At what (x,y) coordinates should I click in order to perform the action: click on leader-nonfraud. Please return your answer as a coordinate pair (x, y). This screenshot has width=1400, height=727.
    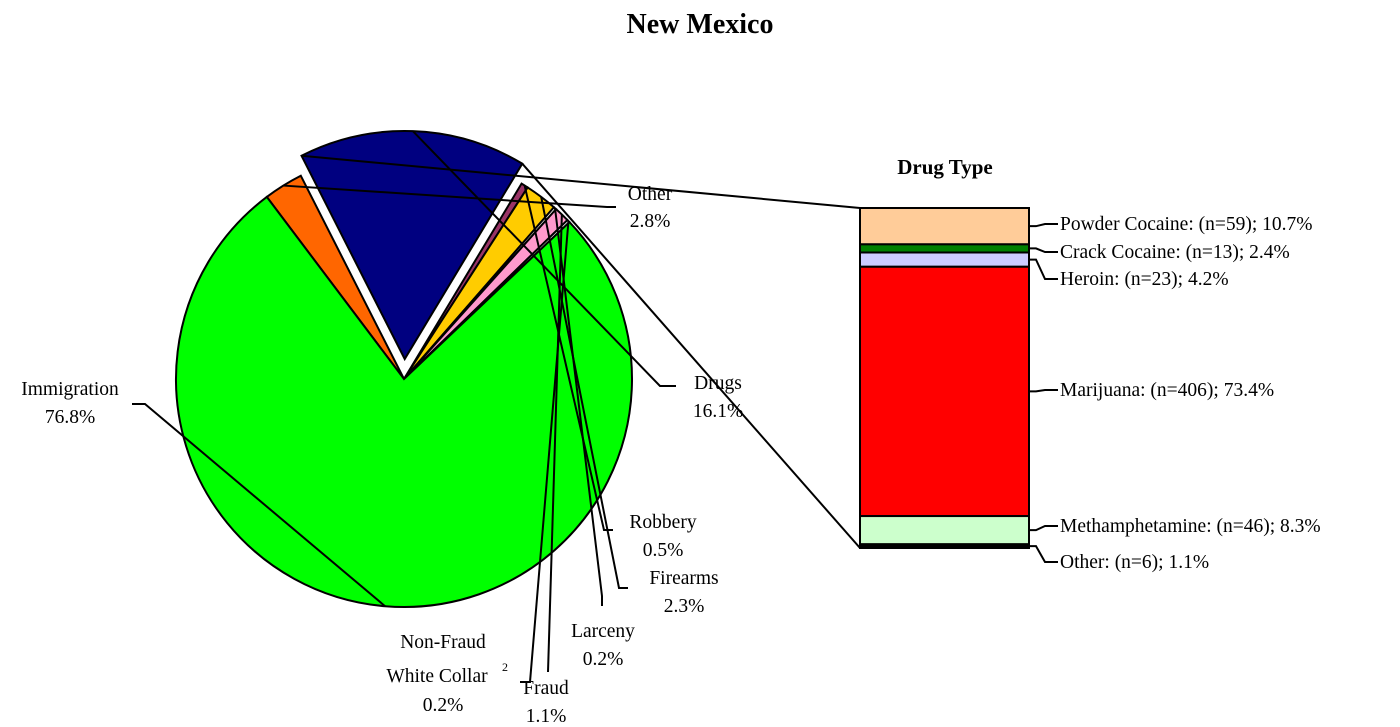
    Looking at the image, I should click on (545, 451).